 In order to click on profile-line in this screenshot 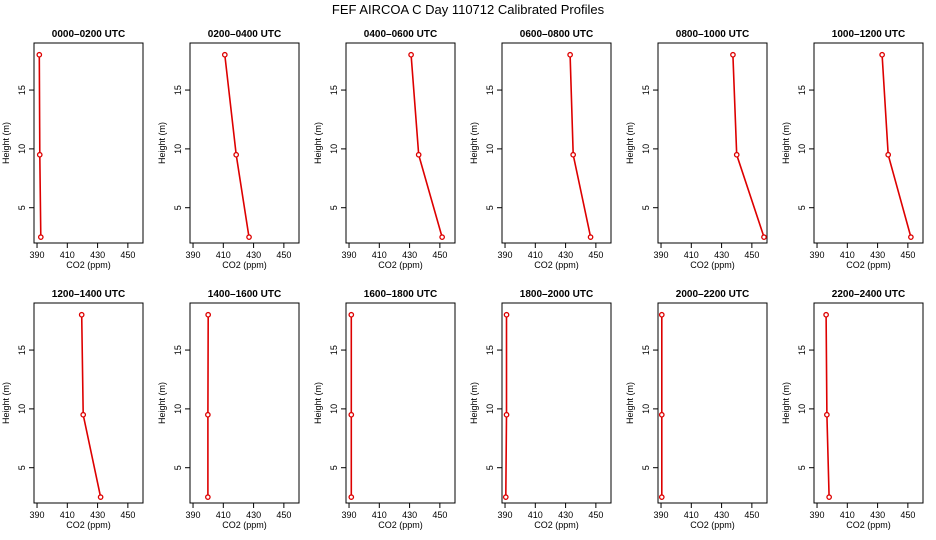, I will do `click(506, 406)`.